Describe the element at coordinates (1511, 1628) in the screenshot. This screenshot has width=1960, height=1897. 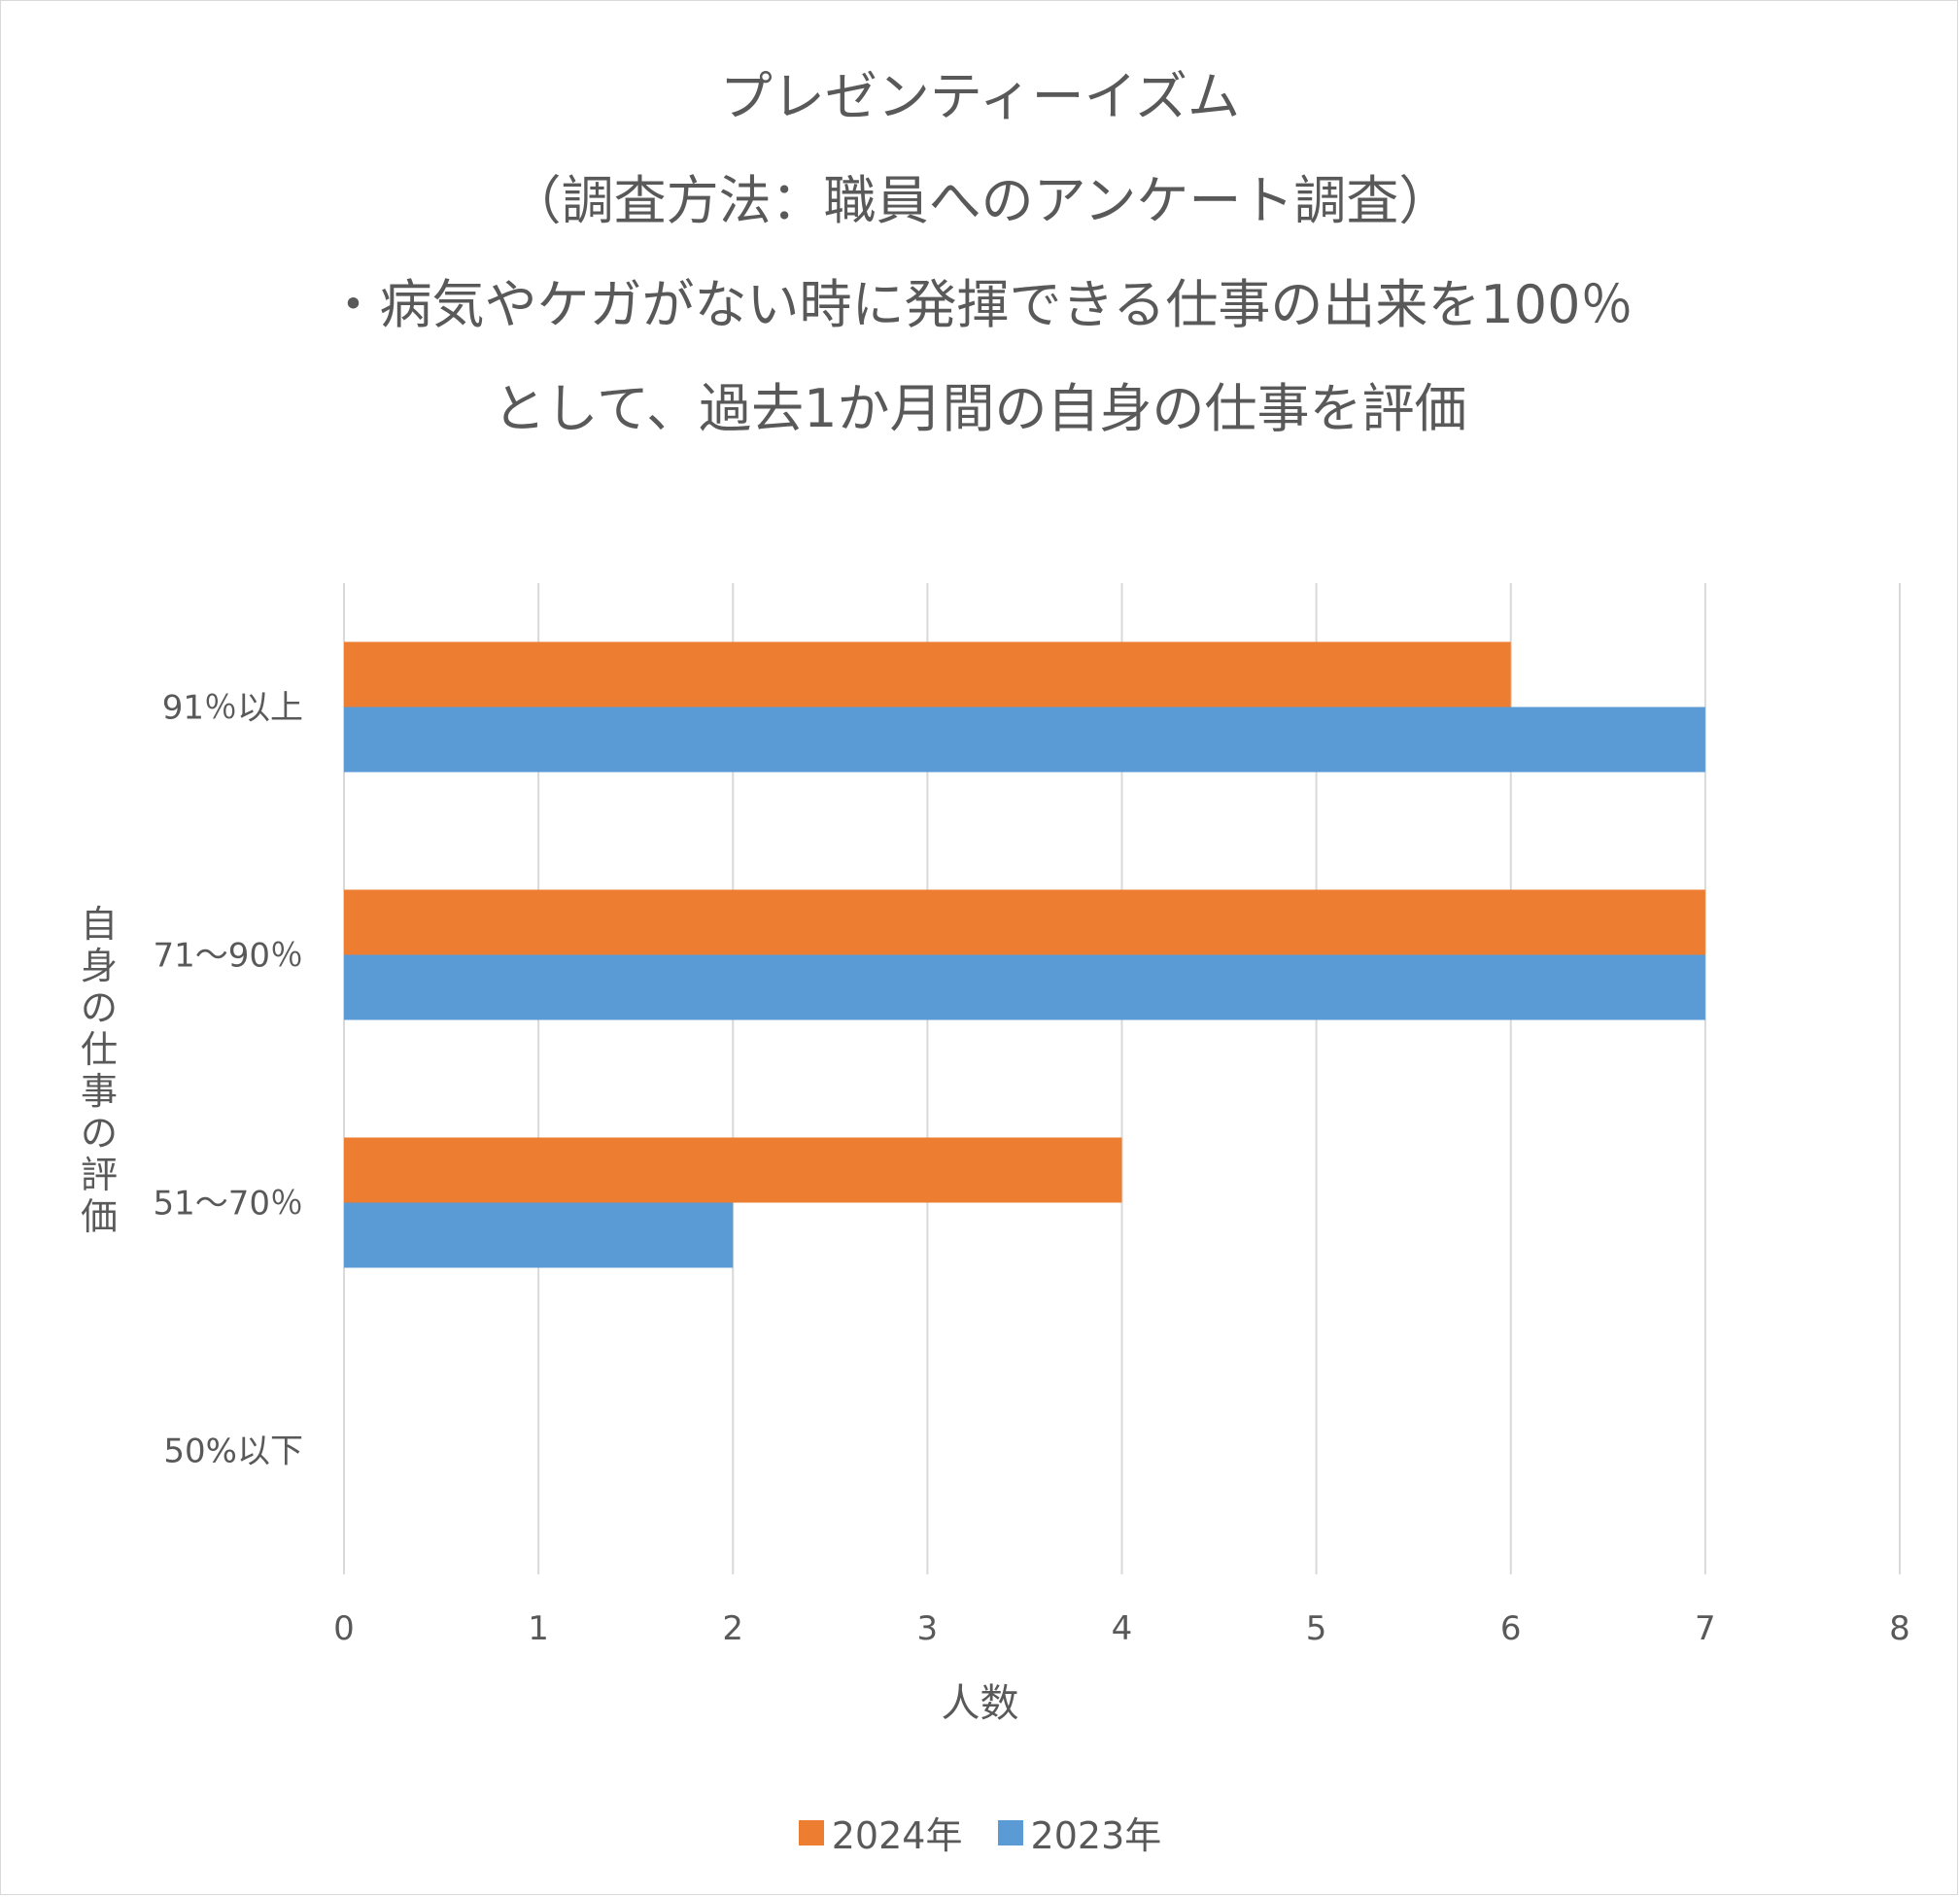
I see `x-tick-label-6: 6` at that location.